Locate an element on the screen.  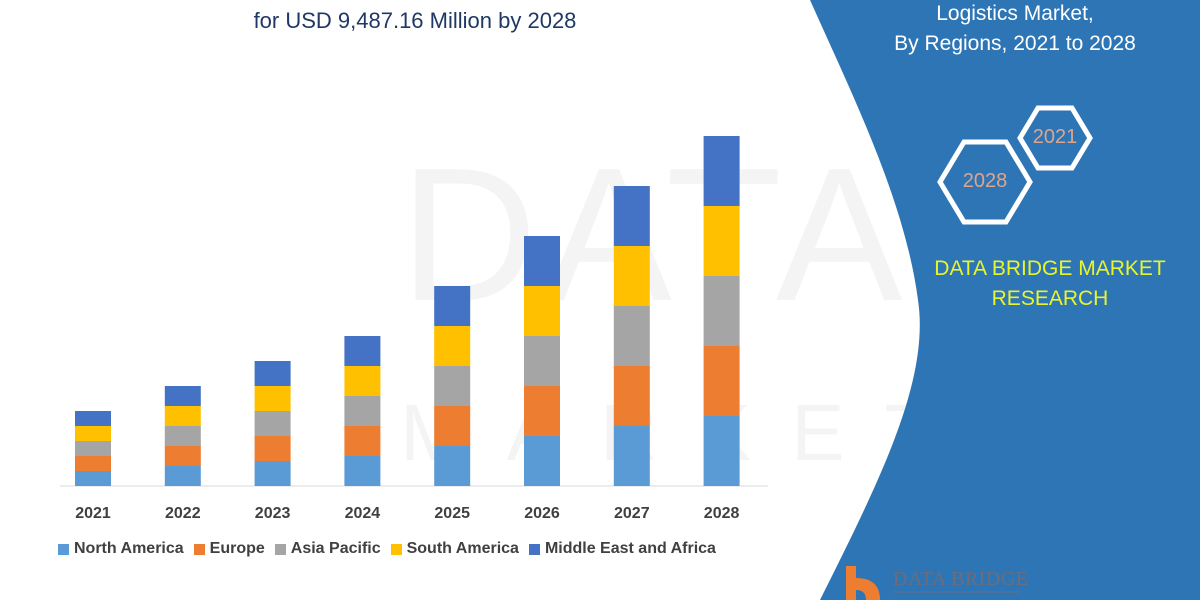
hex-label-2021: 2021 is located at coordinates (1055, 137).